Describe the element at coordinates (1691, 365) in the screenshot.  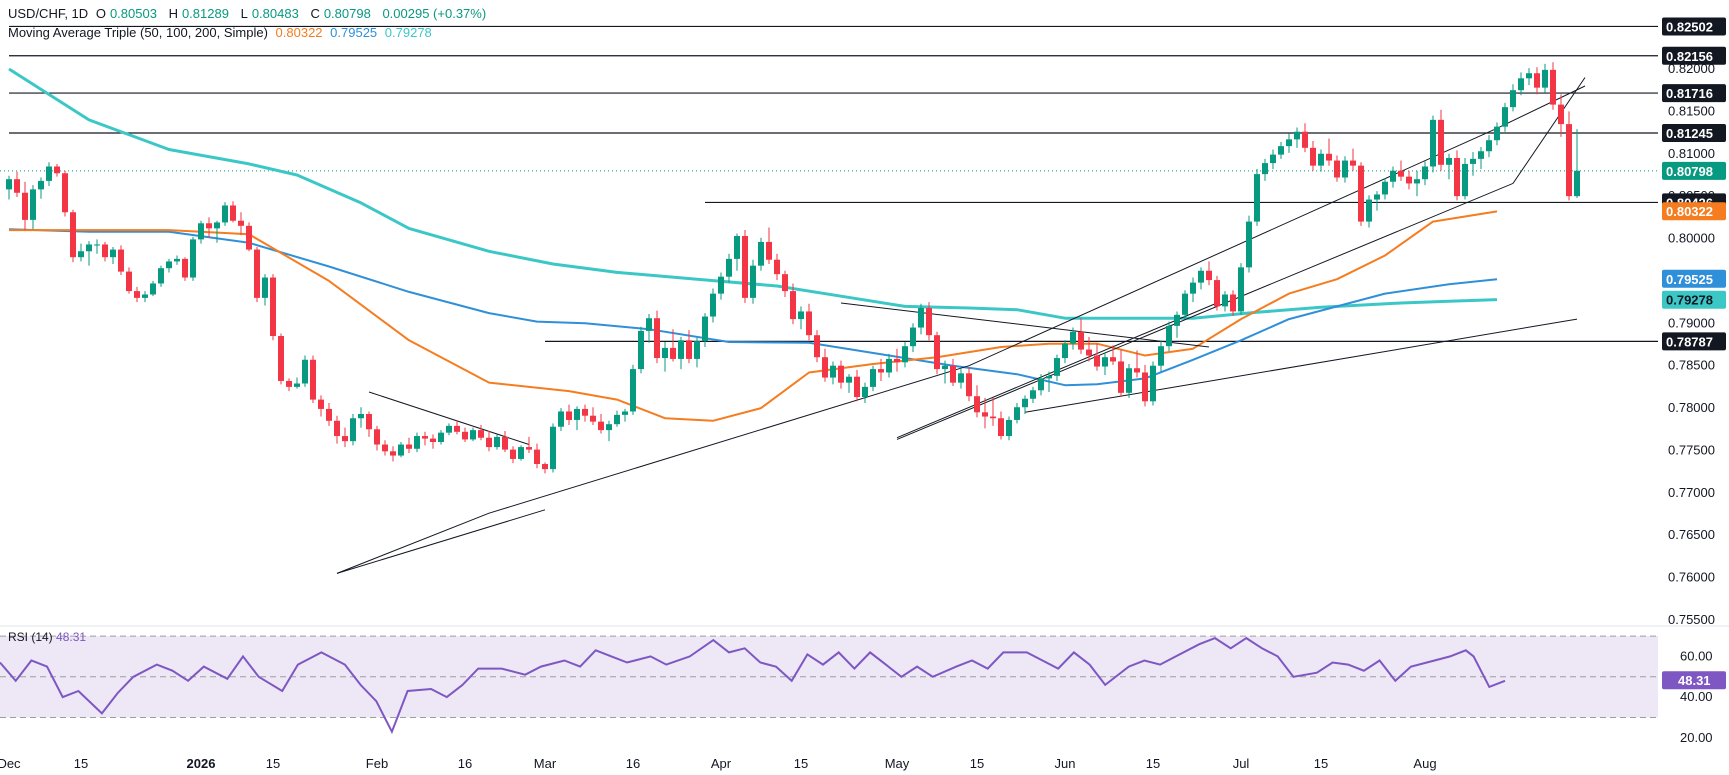
I see `y-tick-label: 0.78500` at that location.